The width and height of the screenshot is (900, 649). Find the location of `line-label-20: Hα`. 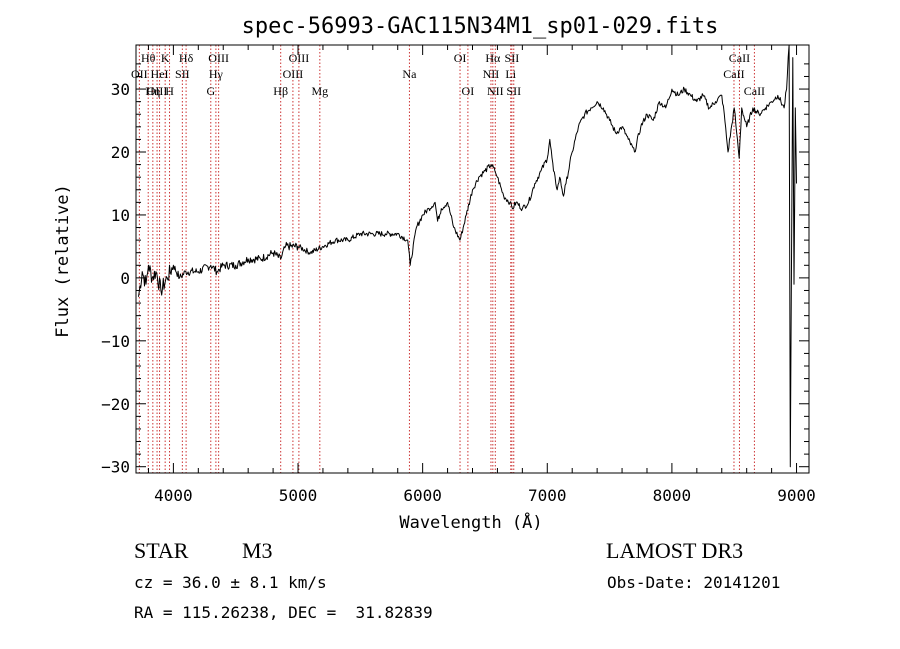

line-label-20: Hα is located at coordinates (493, 58).